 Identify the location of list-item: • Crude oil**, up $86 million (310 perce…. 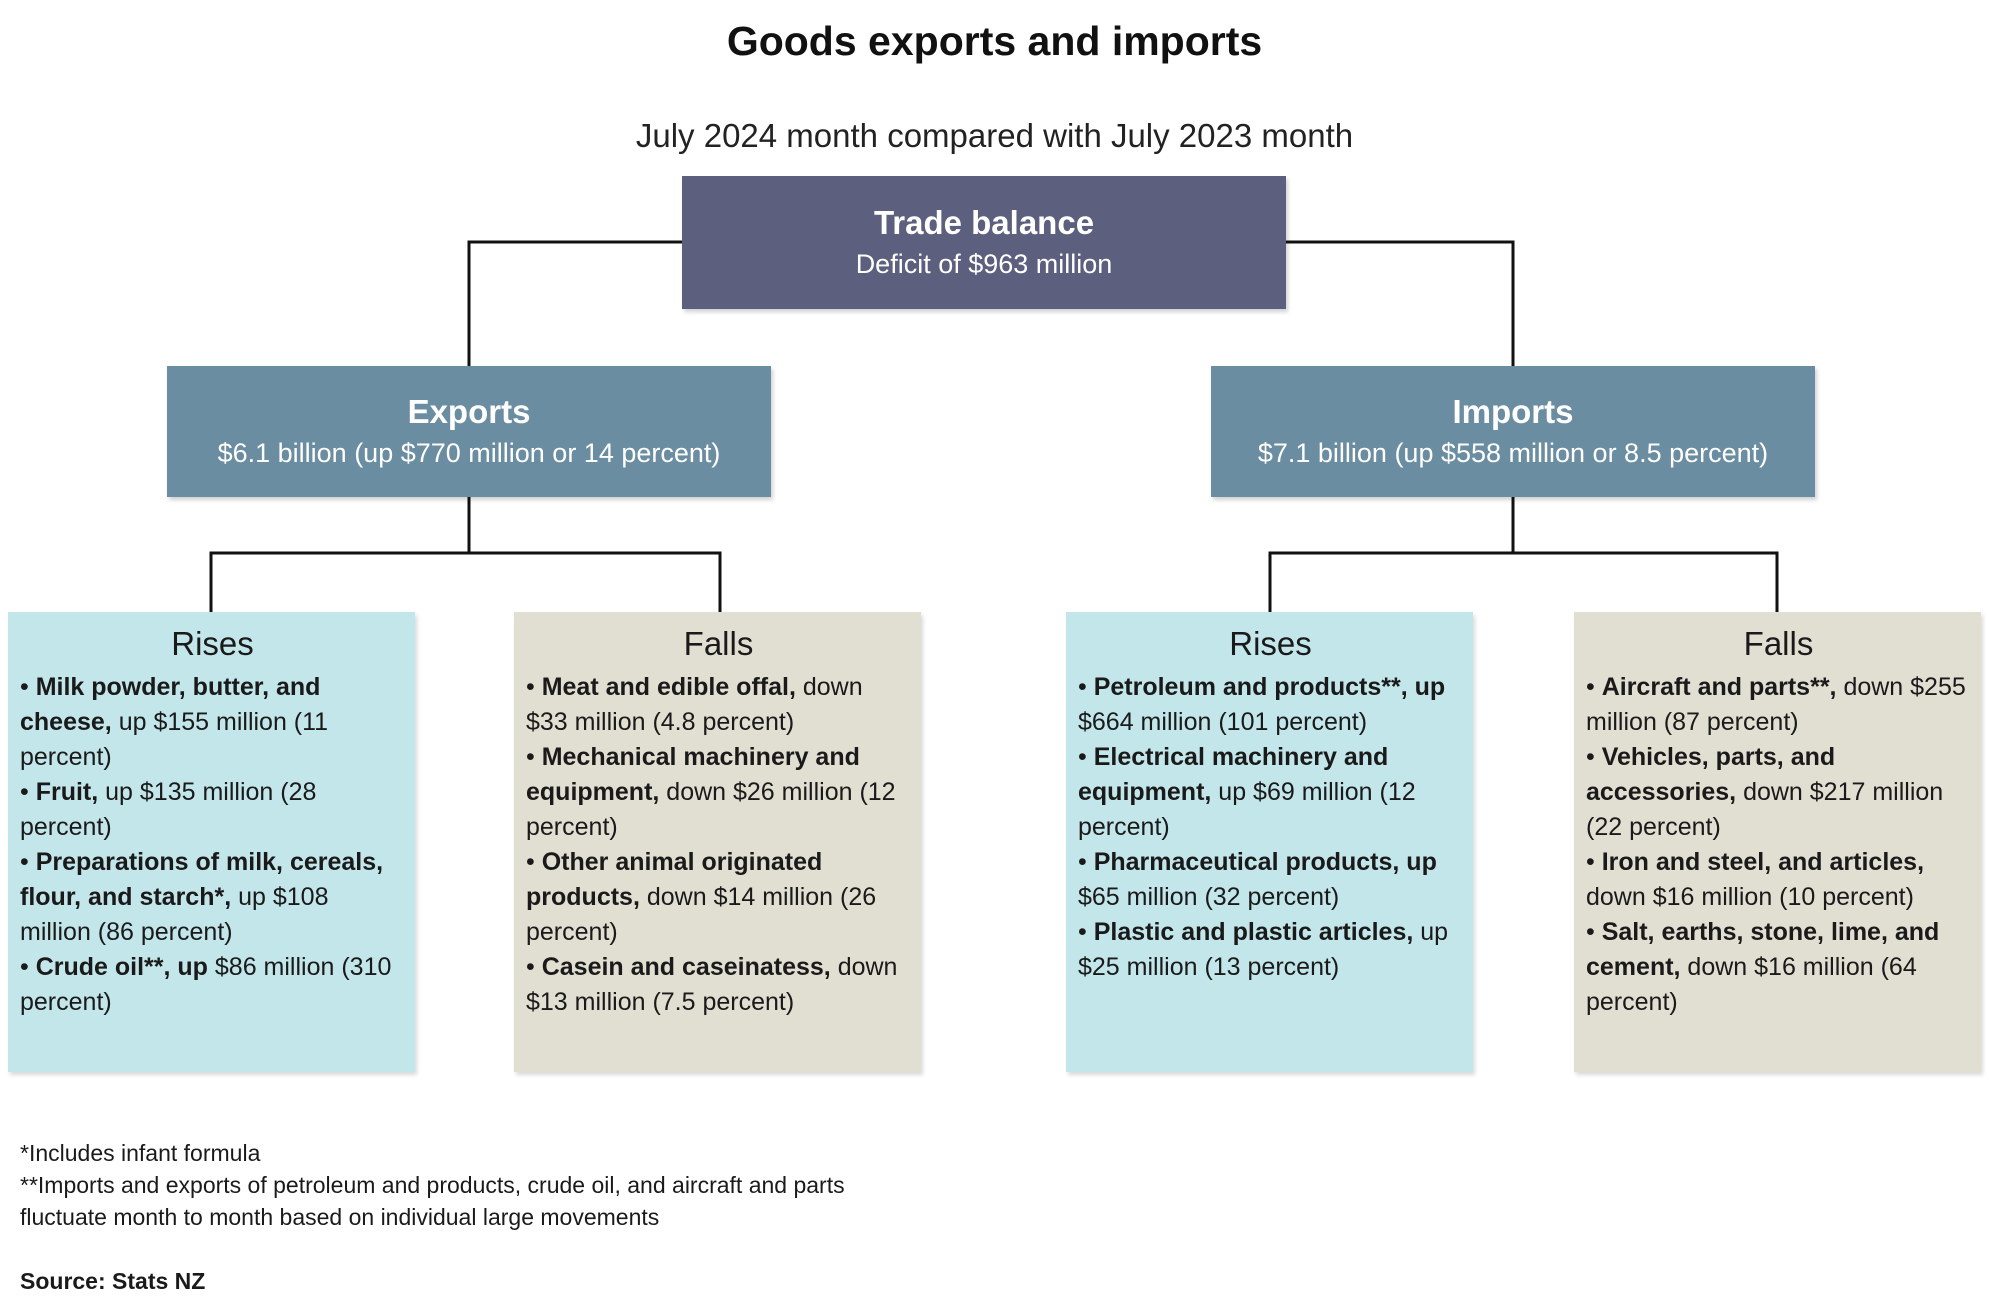
(206, 984).